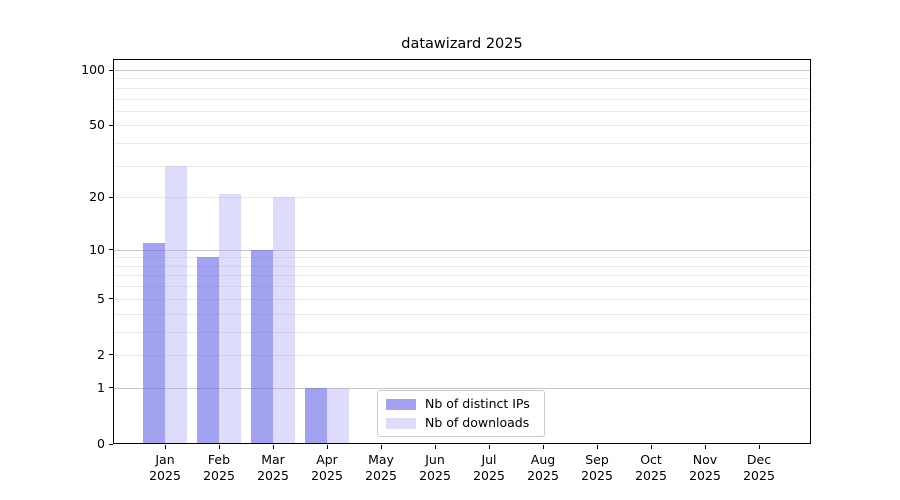  What do you see at coordinates (93, 69) in the screenshot?
I see `y-tick-label-100: 100` at bounding box center [93, 69].